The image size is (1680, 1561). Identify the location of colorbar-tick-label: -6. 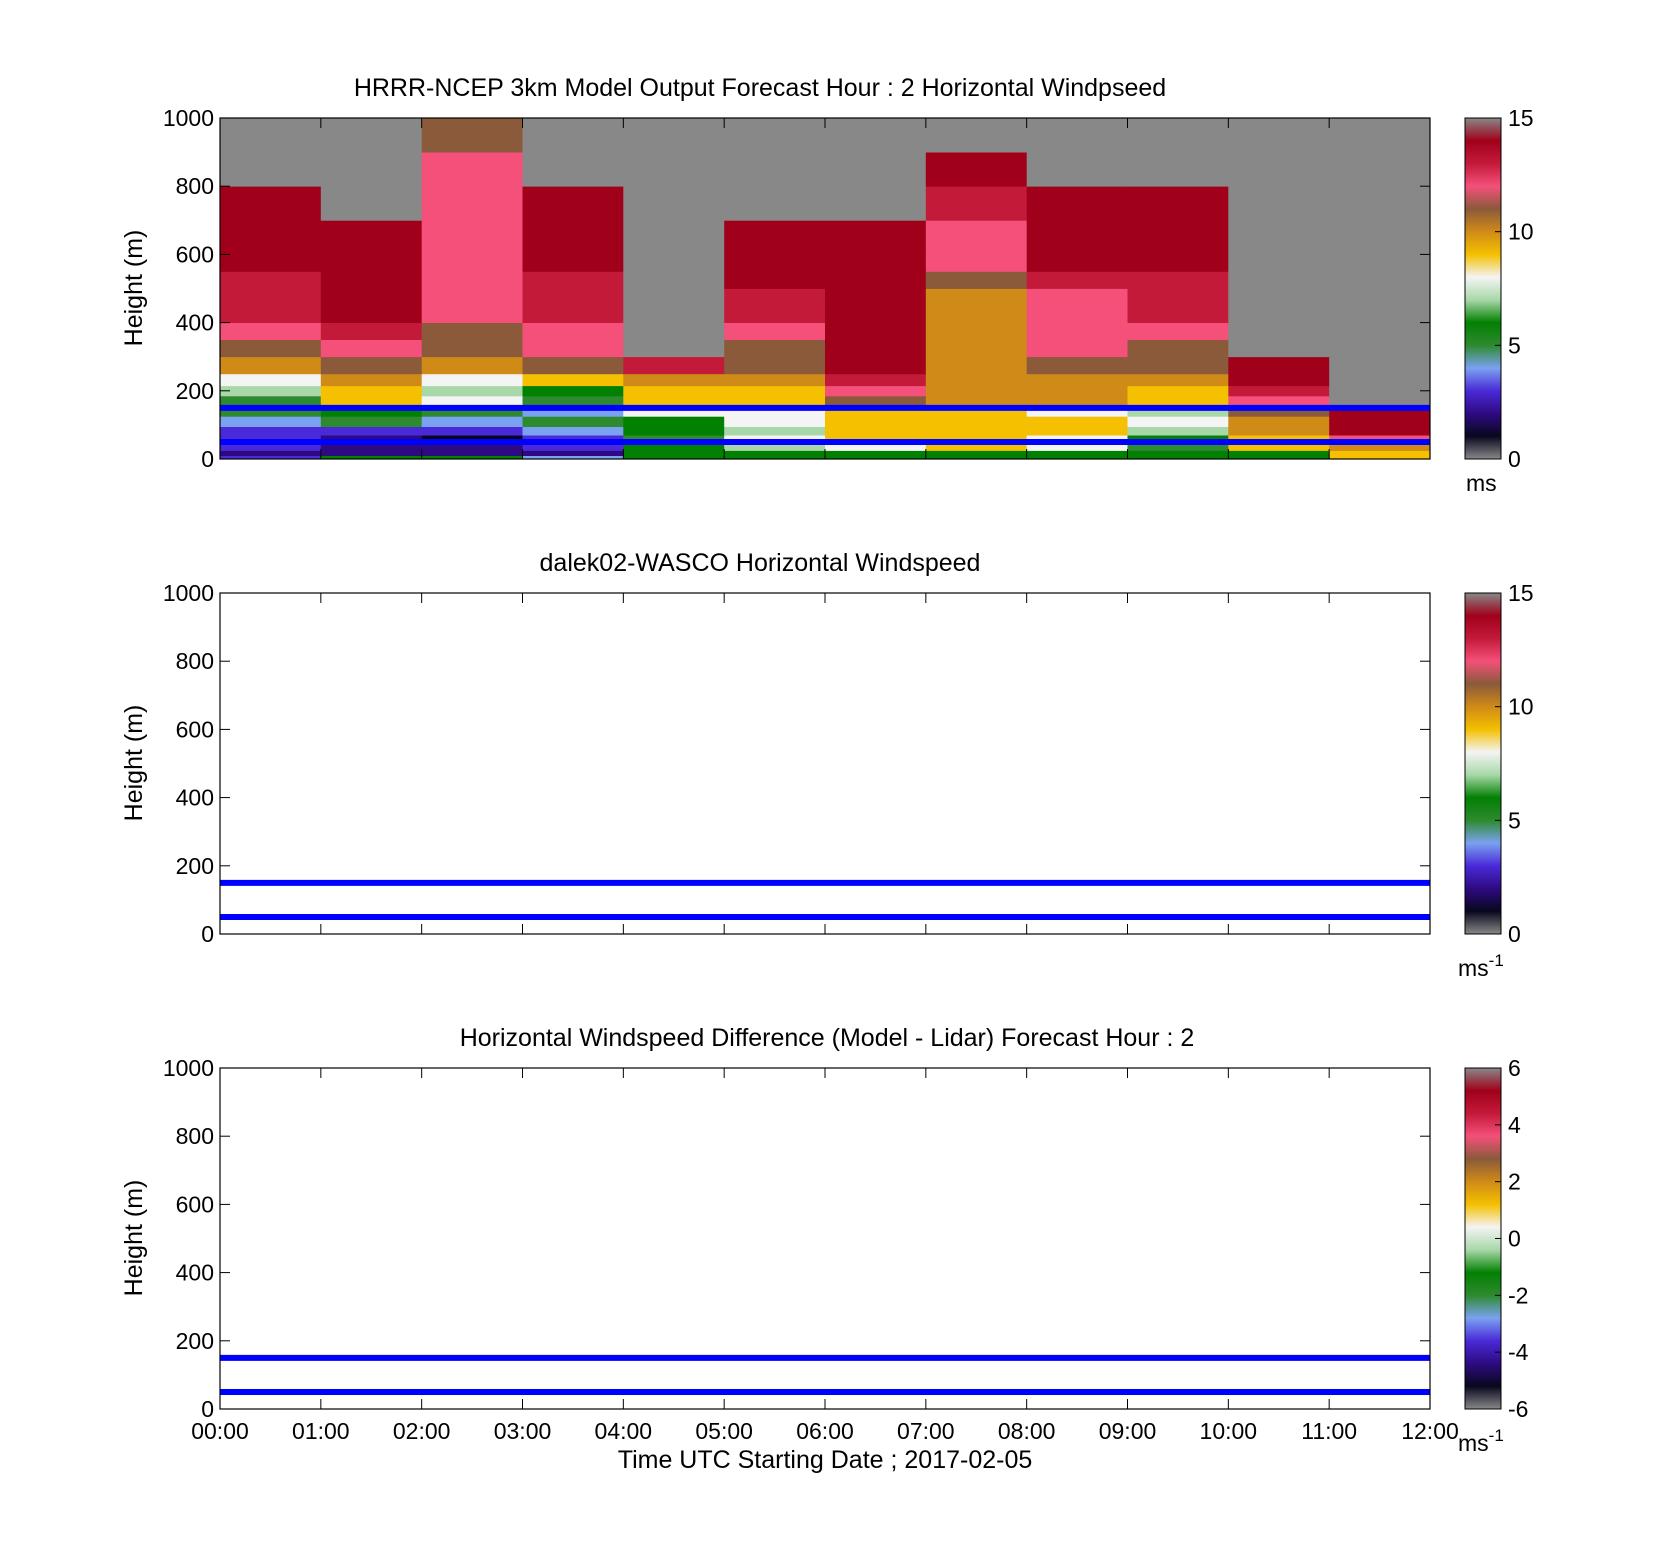
(1518, 1409).